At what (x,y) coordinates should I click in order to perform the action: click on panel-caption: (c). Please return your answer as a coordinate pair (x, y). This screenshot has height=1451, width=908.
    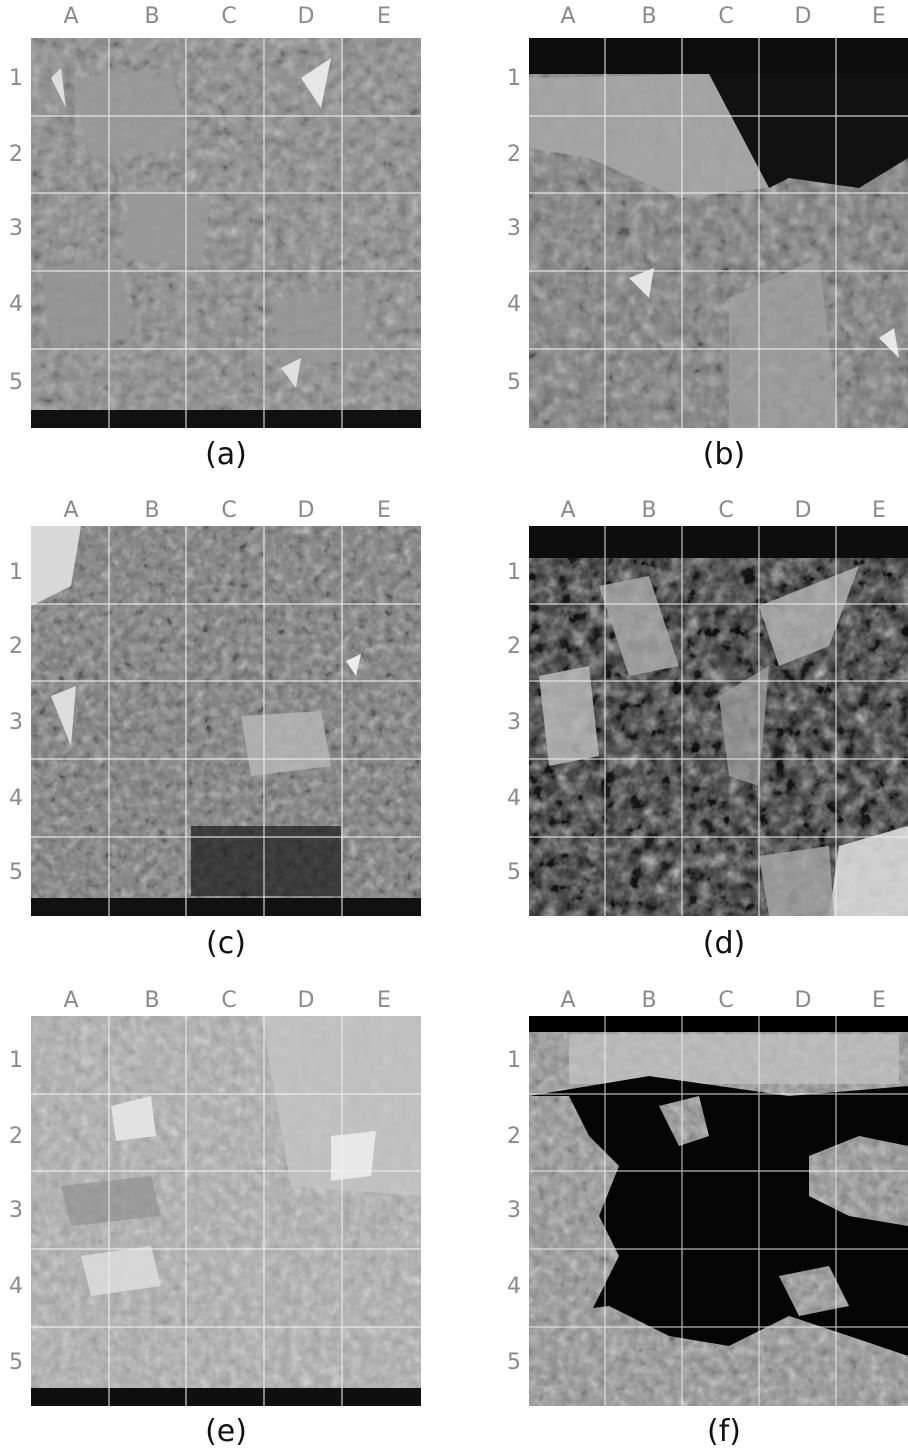
    Looking at the image, I should click on (226, 943).